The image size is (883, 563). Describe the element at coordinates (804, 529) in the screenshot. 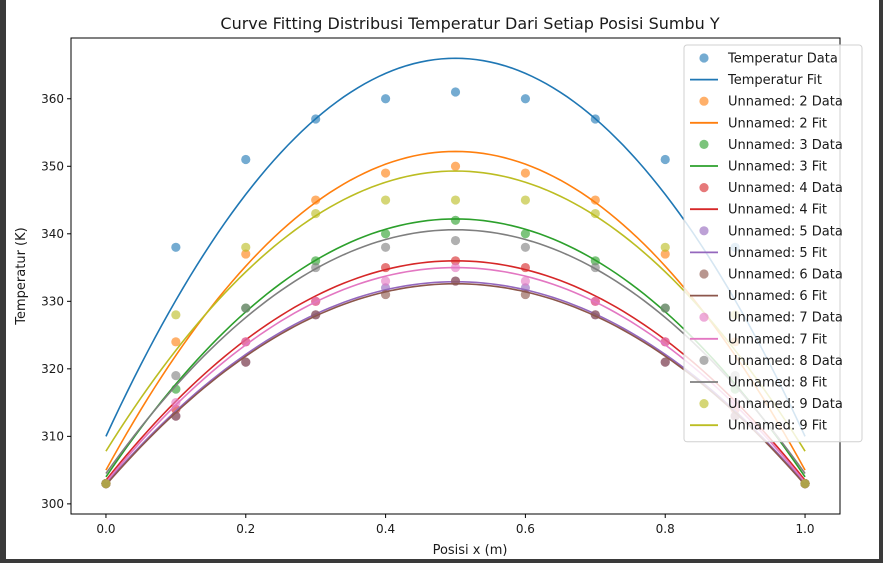

I see `x-tick-label: 1.0` at that location.